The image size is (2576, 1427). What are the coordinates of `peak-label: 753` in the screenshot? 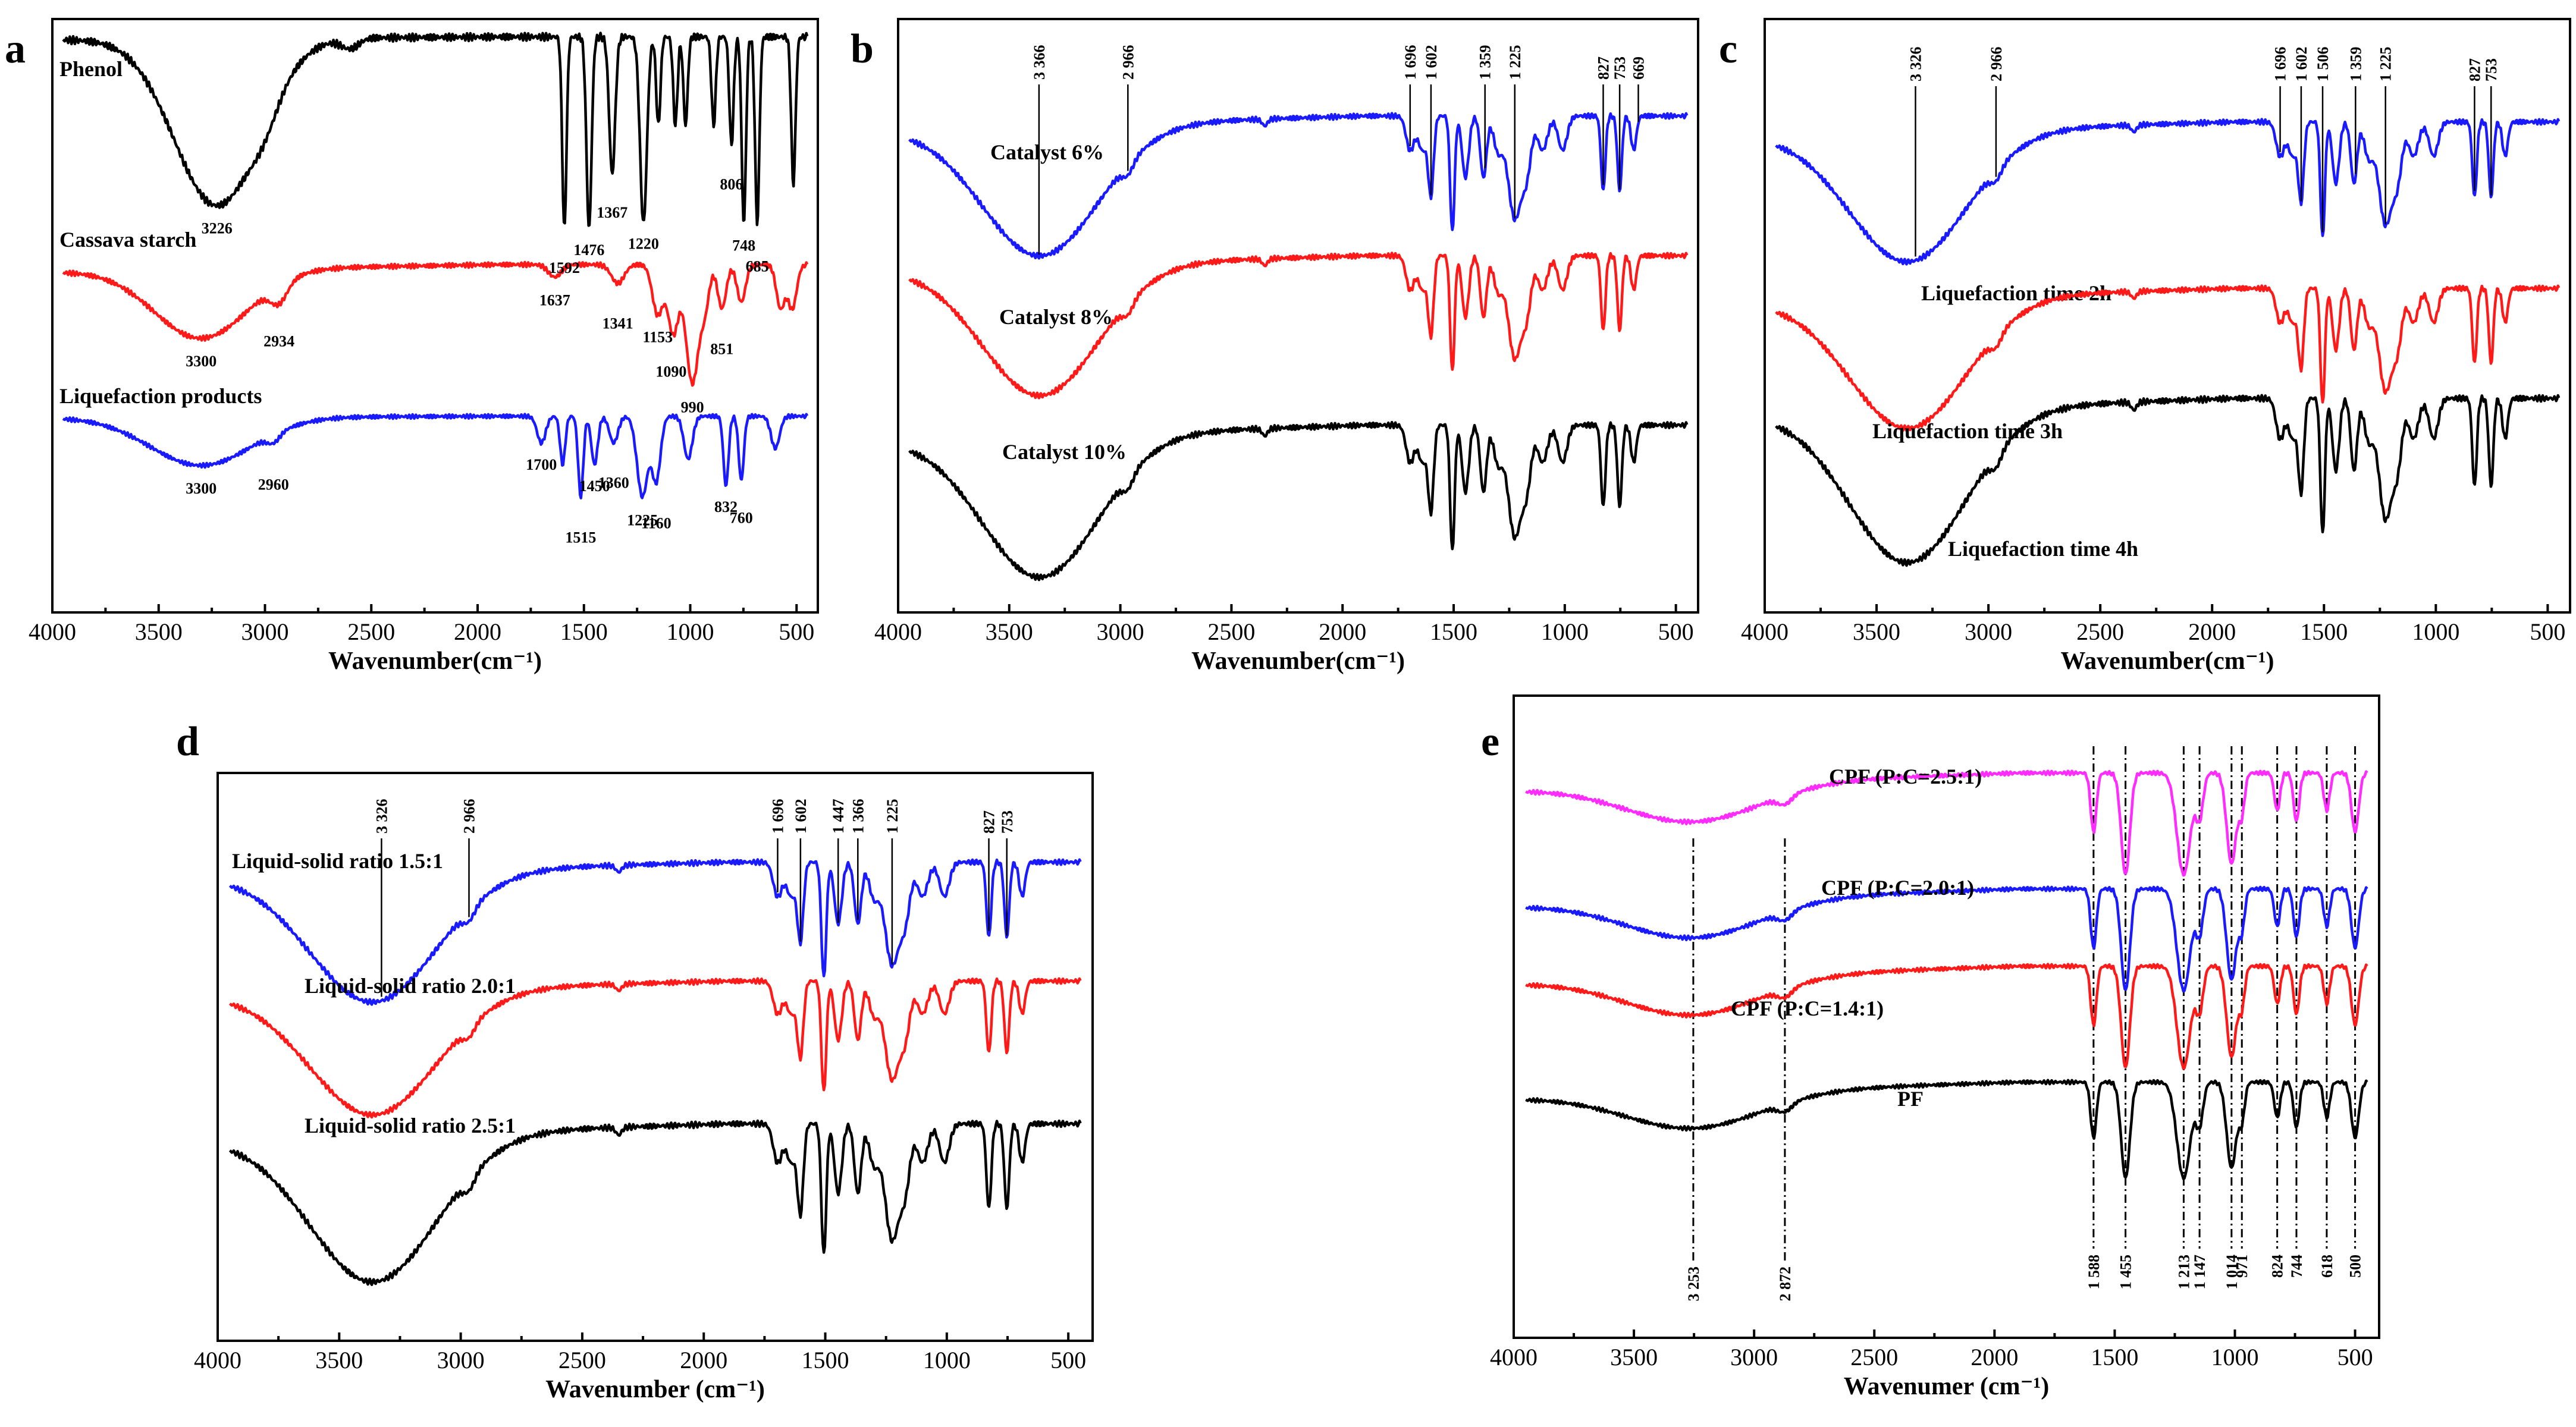 It's located at (2491, 69).